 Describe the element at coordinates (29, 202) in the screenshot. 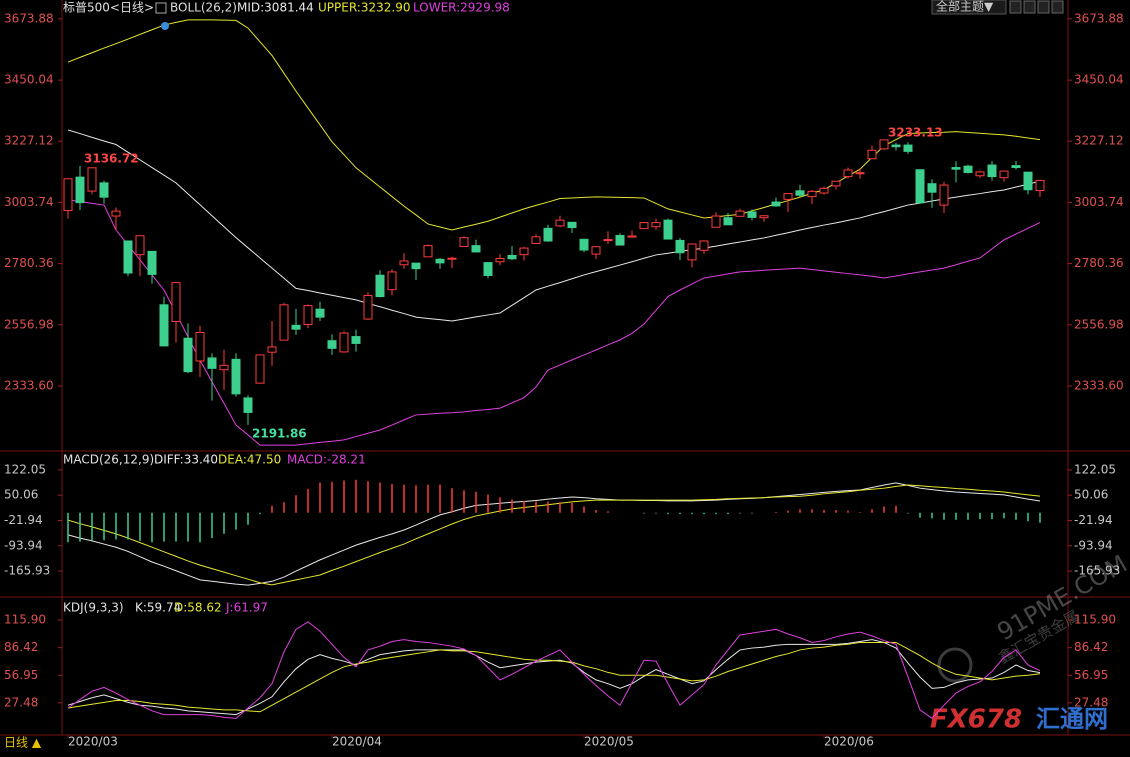

I see `y-tick-label: 3003.74` at that location.